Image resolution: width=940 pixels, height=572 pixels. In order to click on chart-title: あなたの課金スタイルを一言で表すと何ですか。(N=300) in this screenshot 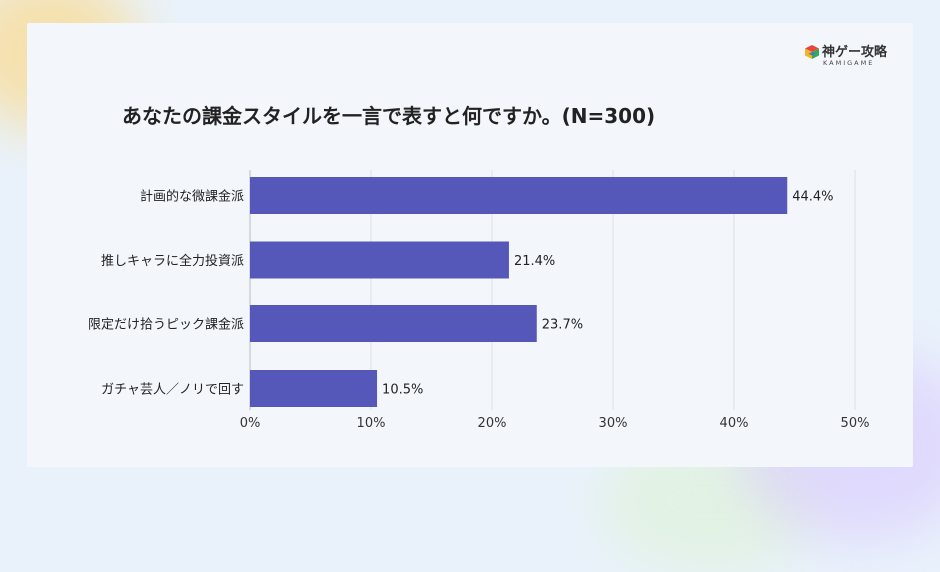, I will do `click(389, 116)`.